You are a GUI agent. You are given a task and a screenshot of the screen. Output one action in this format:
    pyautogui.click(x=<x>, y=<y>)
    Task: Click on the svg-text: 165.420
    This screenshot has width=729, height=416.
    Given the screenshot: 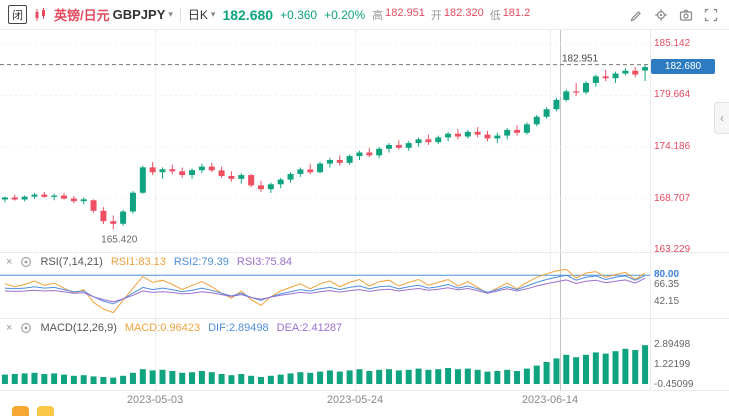 What is the action you would take?
    pyautogui.click(x=119, y=239)
    